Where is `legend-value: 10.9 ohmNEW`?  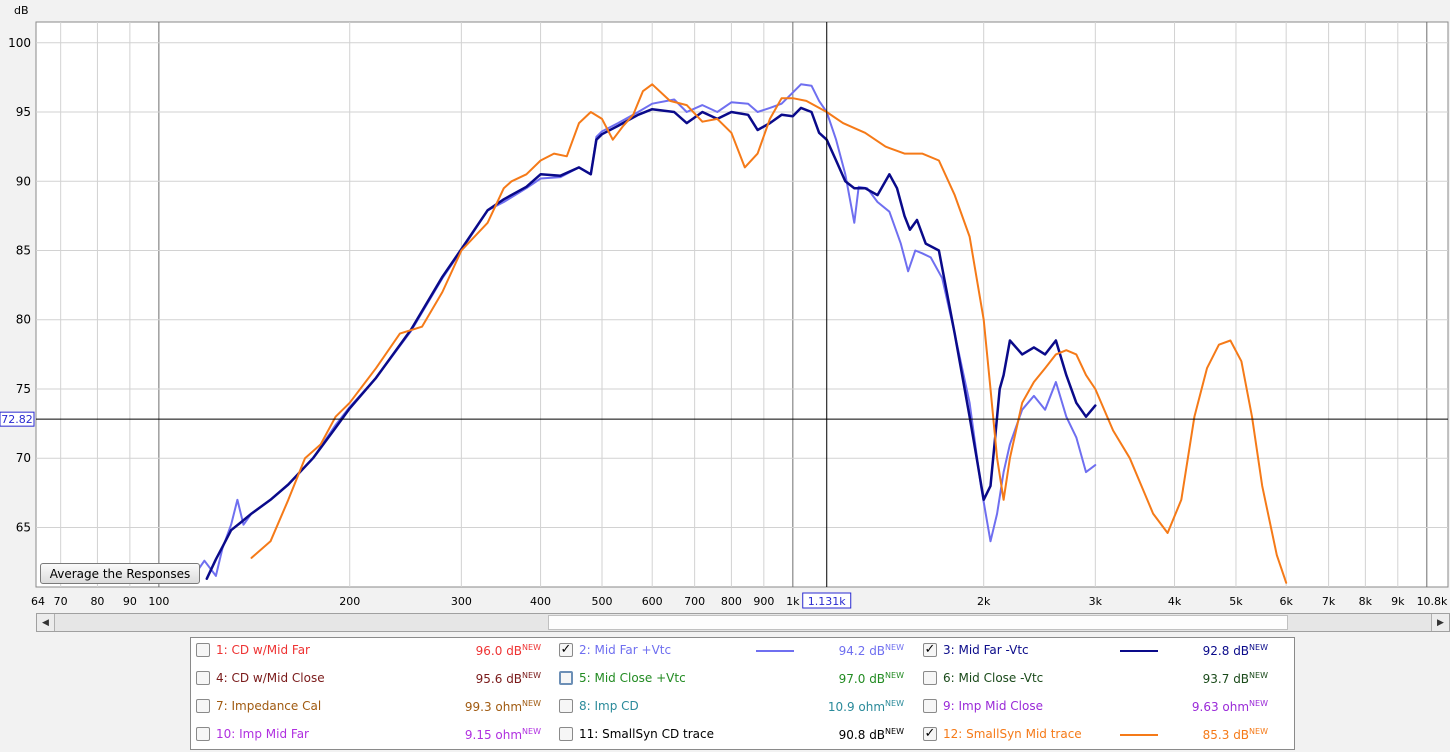 legend-value: 10.9 ohmNEW is located at coordinates (829, 706).